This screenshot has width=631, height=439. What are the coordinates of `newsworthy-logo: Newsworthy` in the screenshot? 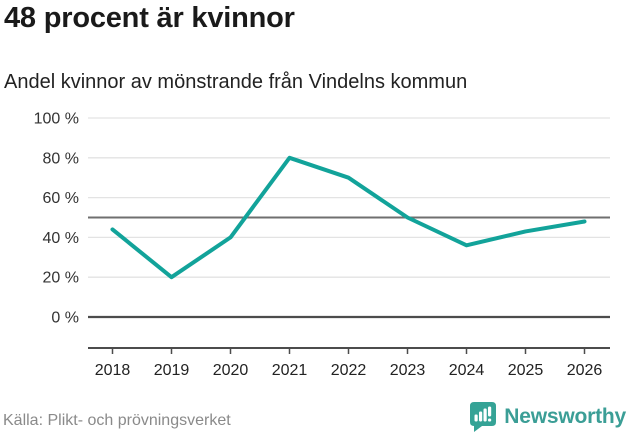 It's located at (547, 416).